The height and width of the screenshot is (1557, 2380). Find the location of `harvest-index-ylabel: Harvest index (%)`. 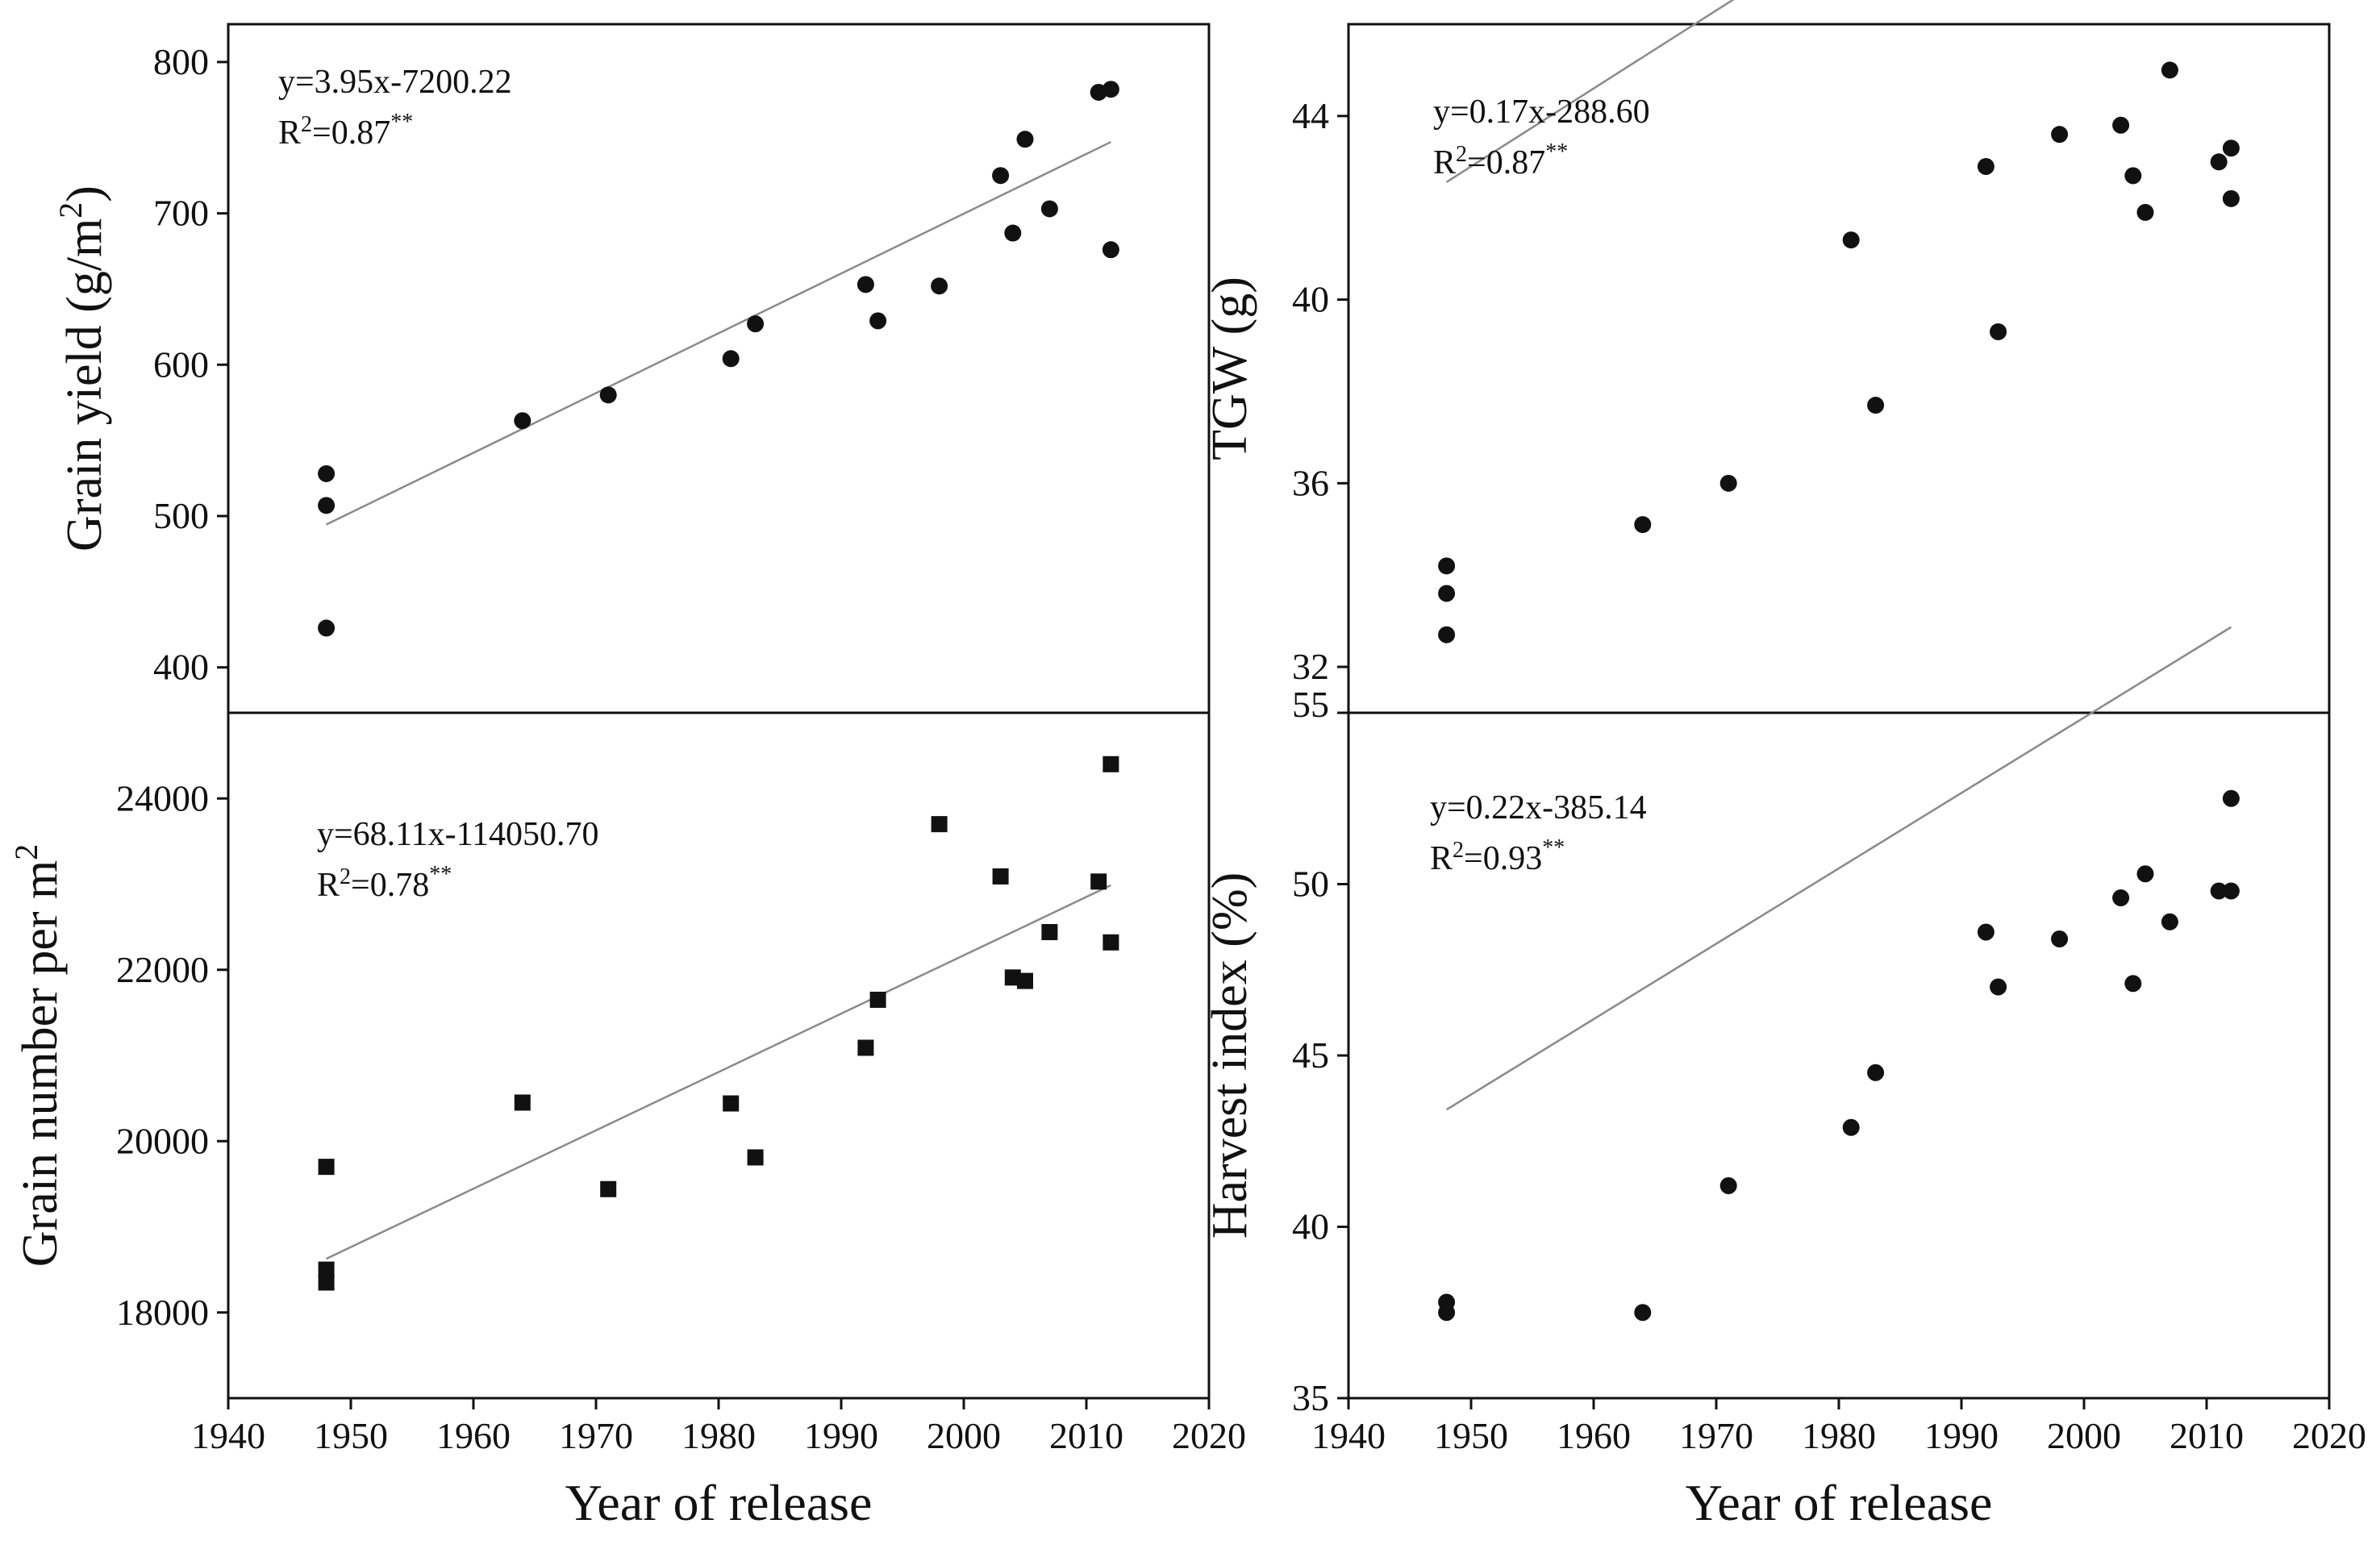

harvest-index-ylabel: Harvest index (%) is located at coordinates (1230, 1055).